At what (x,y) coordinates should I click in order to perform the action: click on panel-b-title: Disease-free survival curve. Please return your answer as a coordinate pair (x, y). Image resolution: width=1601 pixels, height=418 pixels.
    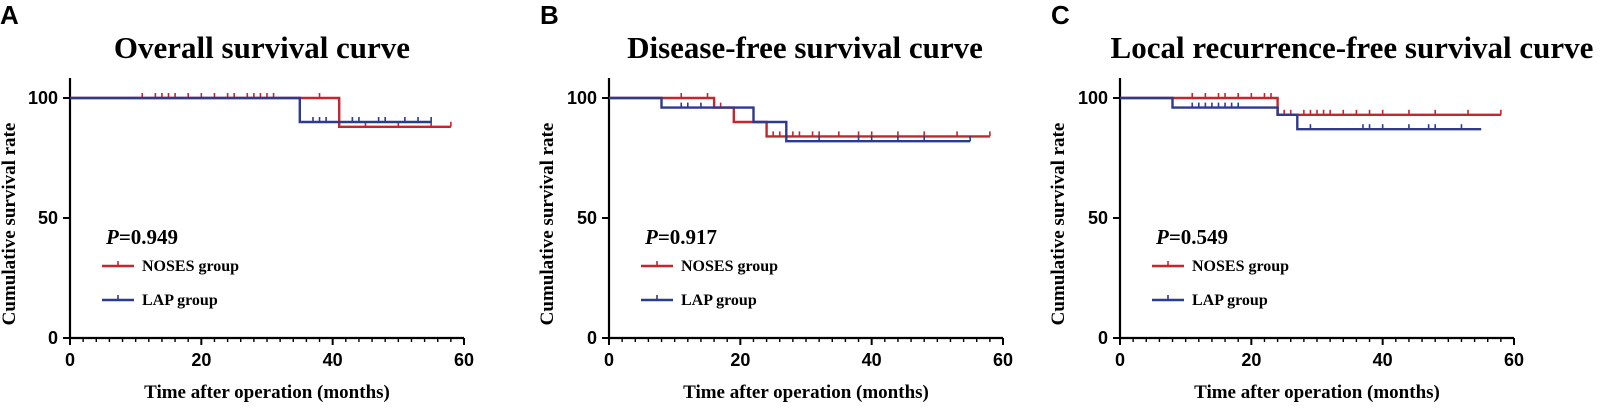
    Looking at the image, I should click on (805, 47).